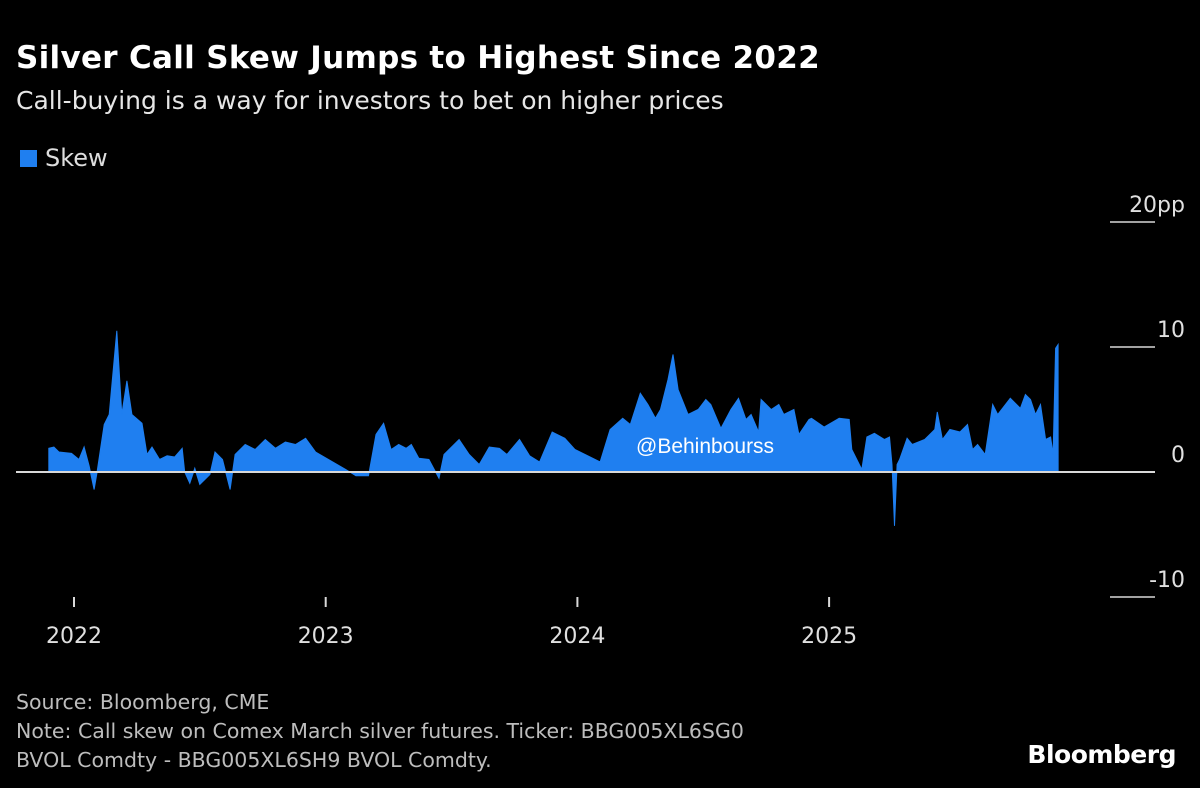 This screenshot has height=788, width=1200. Describe the element at coordinates (1167, 580) in the screenshot. I see `y-tick-label: -10` at that location.